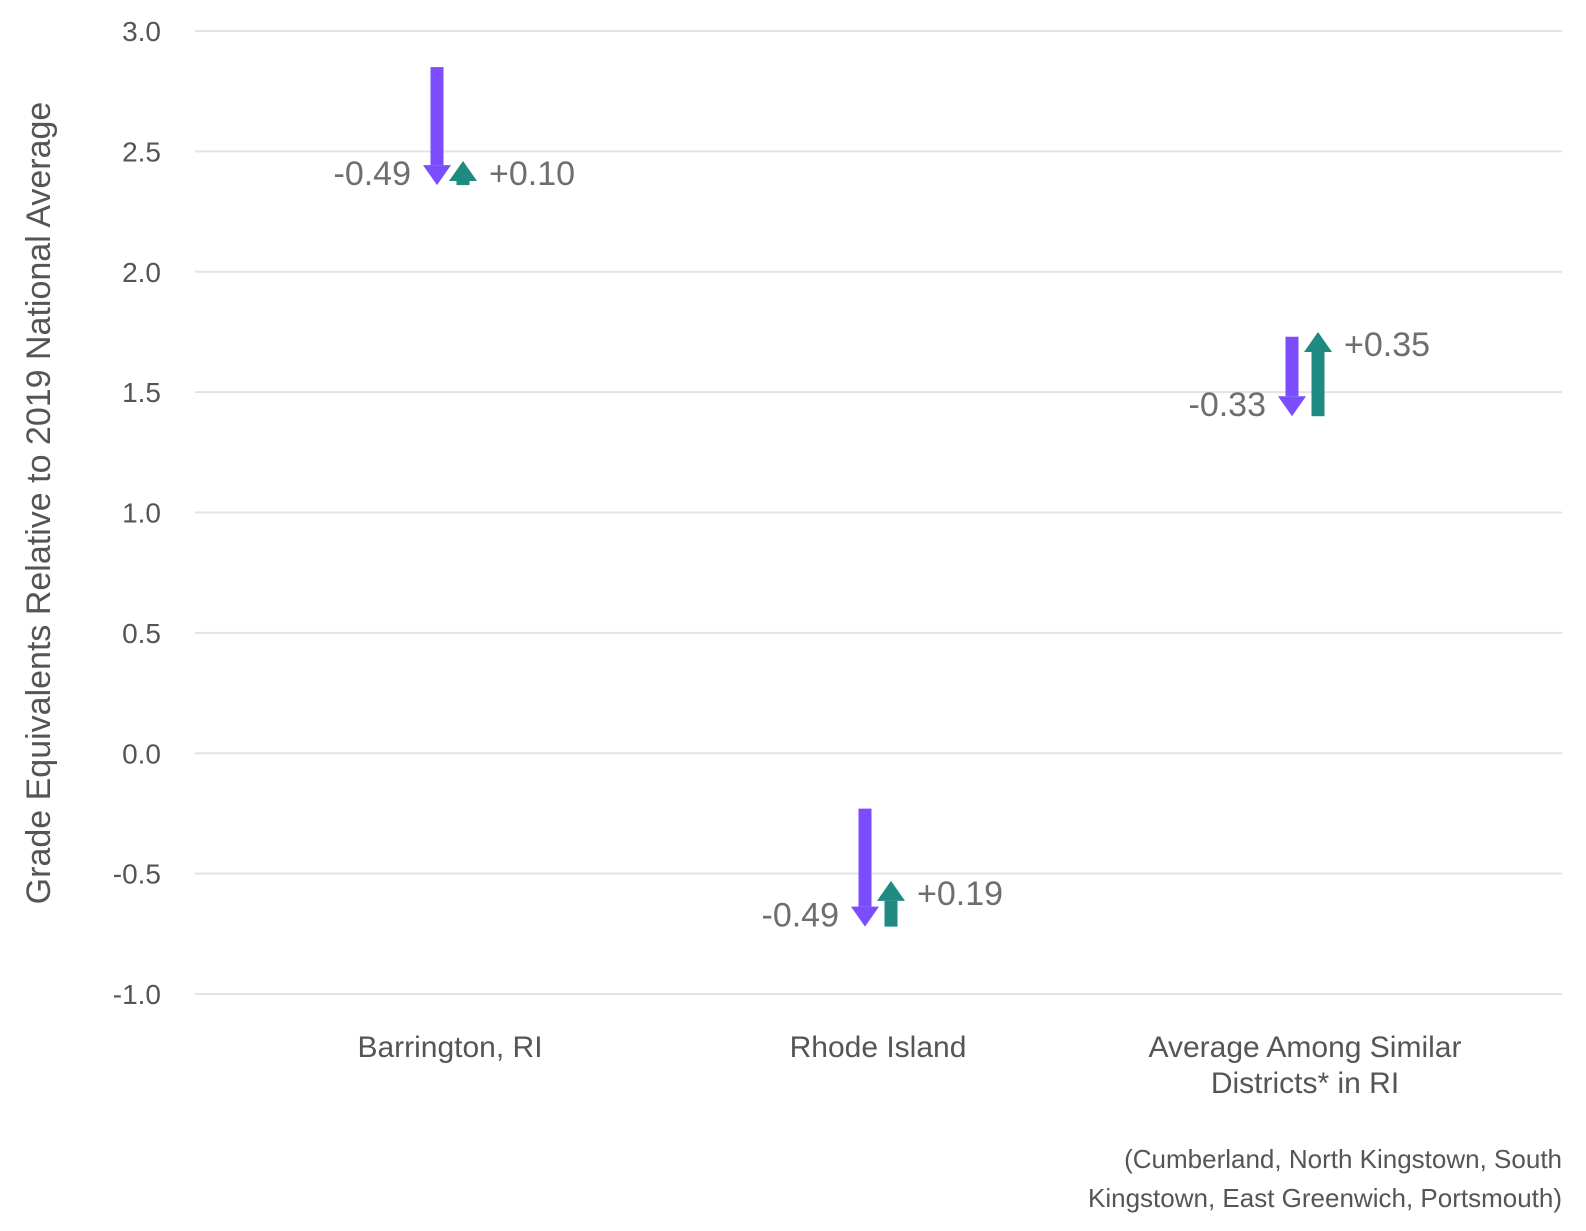 Image resolution: width=1586 pixels, height=1231 pixels. I want to click on y-tick-label: 0.0, so click(141, 753).